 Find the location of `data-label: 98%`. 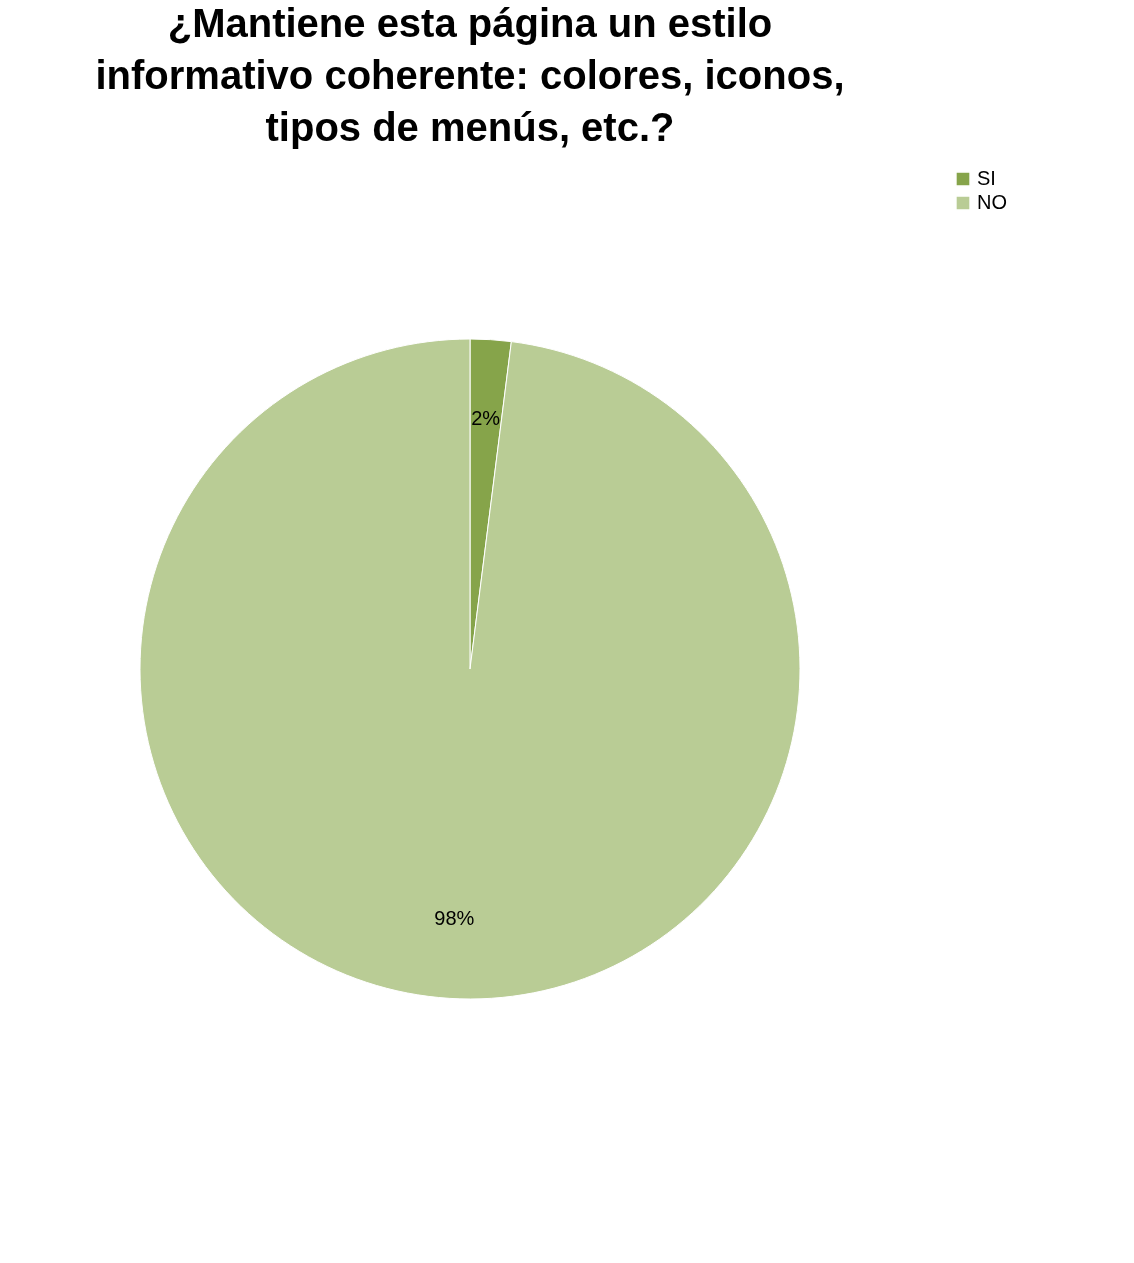

data-label: 98% is located at coordinates (454, 917).